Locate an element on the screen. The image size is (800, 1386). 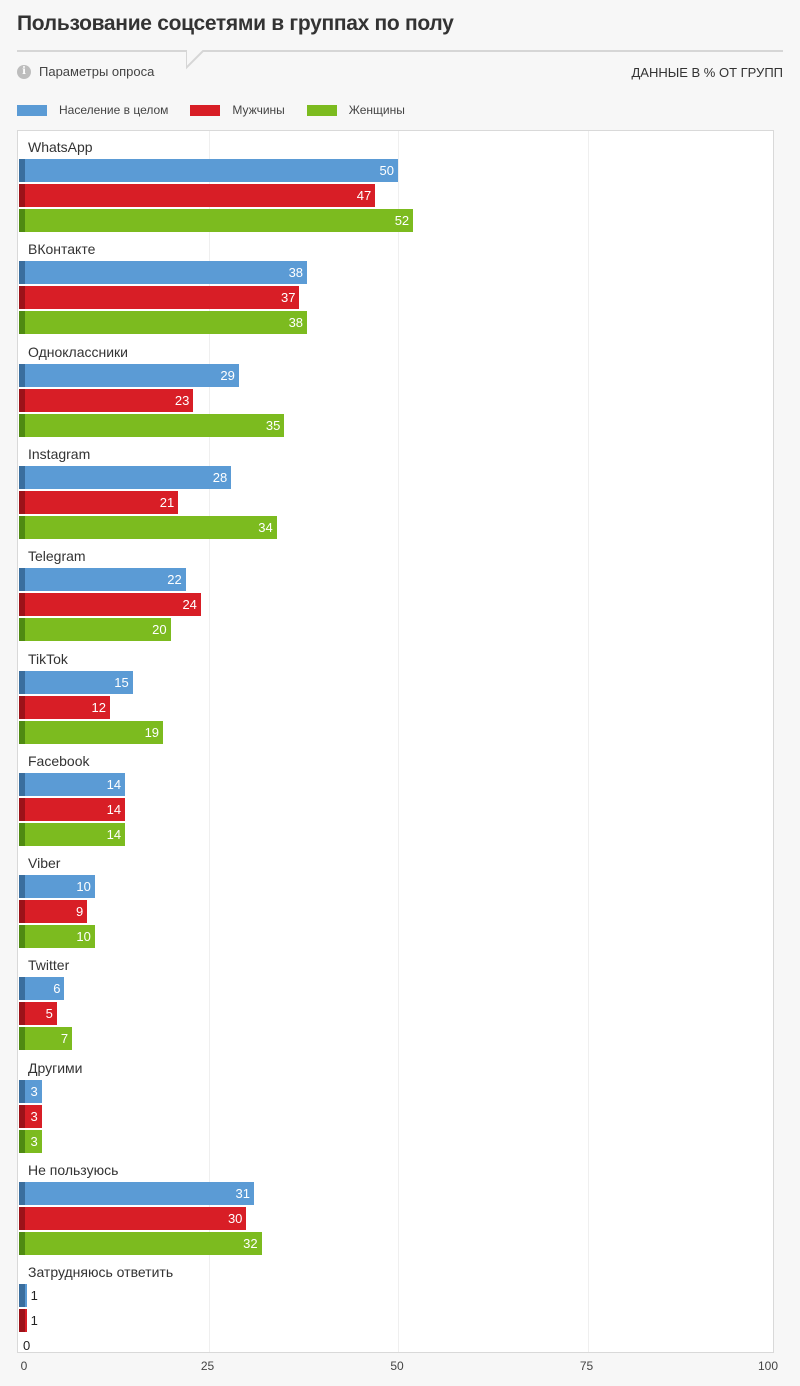
survey-params-label: Параметры опроса is located at coordinates (97, 71).